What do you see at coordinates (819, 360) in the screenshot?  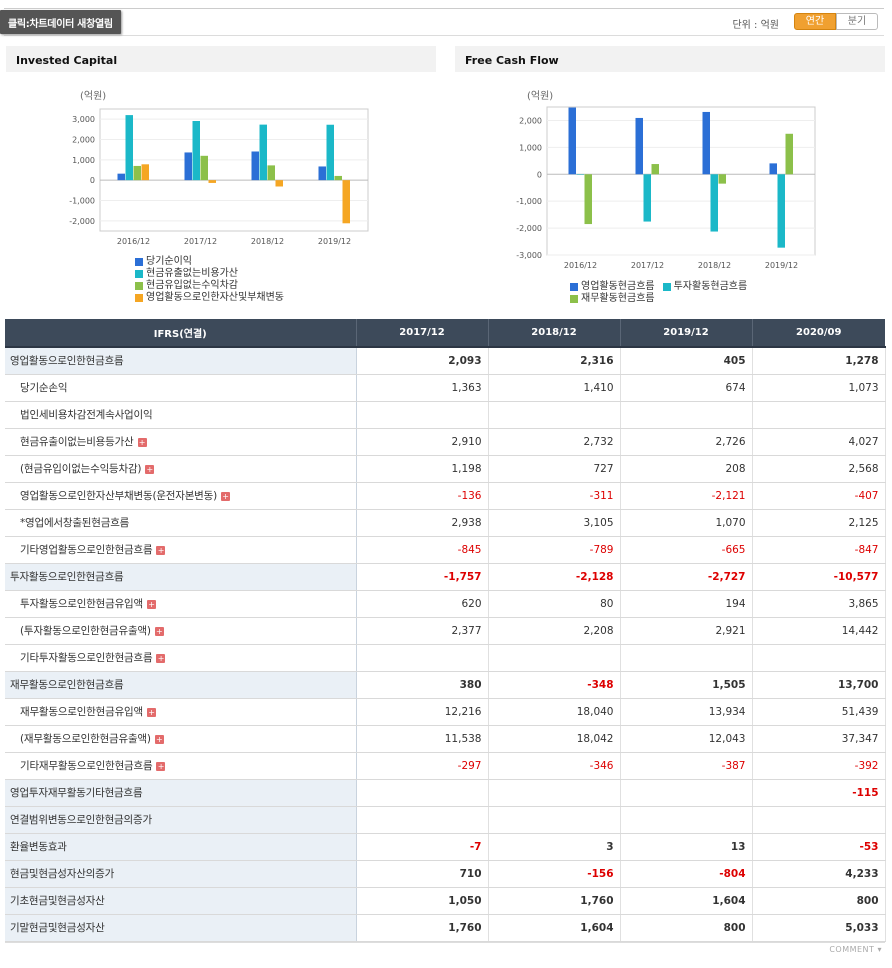 I see `cell-value: 1,278` at bounding box center [819, 360].